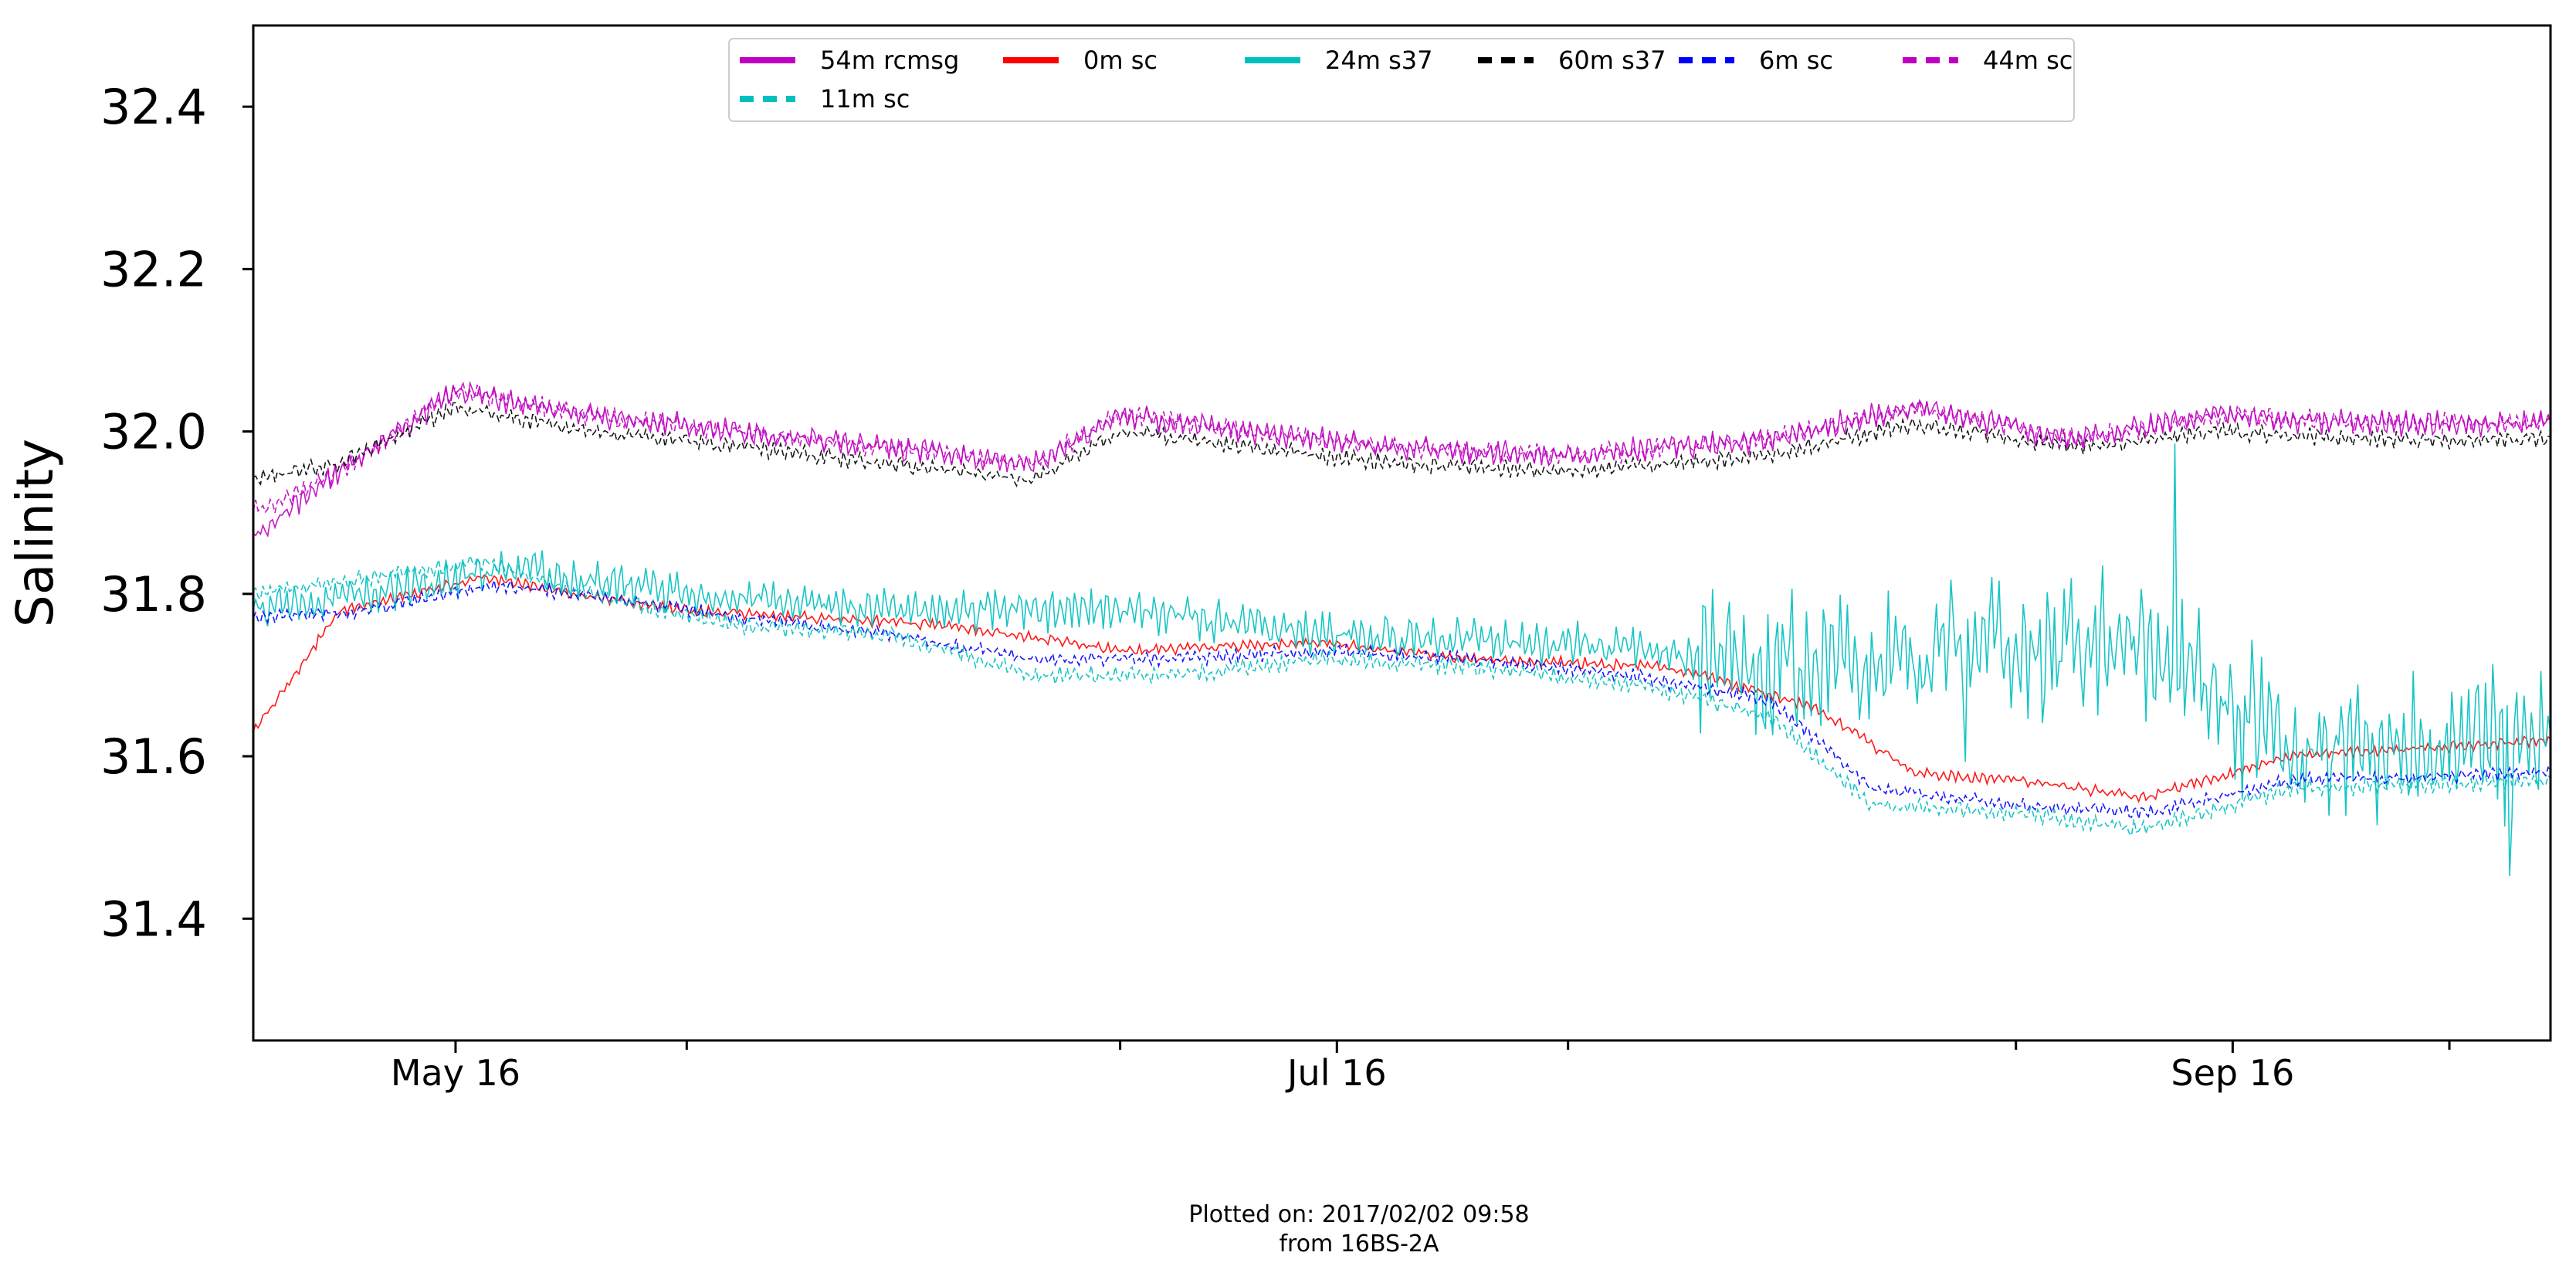 The height and width of the screenshot is (1283, 2576). Describe the element at coordinates (1359, 1214) in the screenshot. I see `plotted-on-text: Plotted on: 2017/02/02 09:58` at that location.